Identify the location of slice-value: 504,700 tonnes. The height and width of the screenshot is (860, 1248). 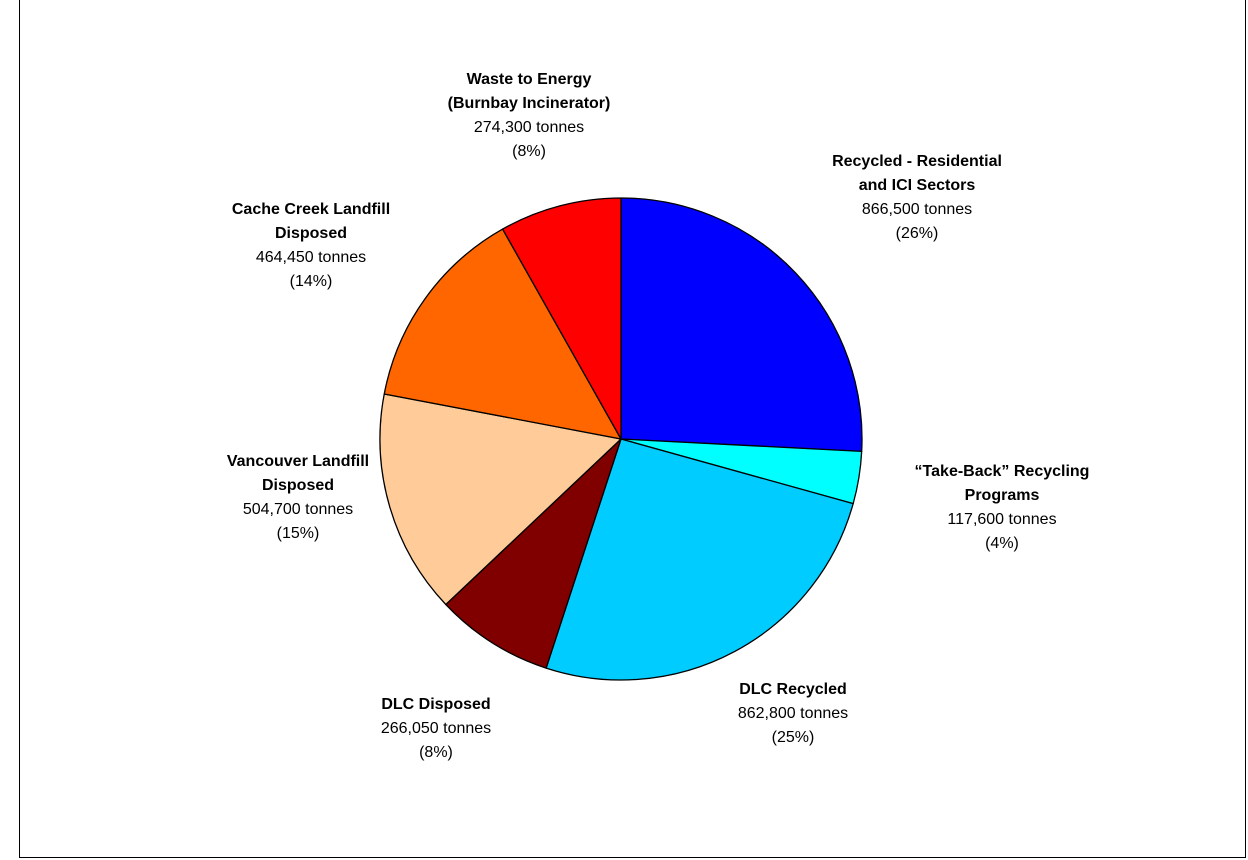
(298, 509).